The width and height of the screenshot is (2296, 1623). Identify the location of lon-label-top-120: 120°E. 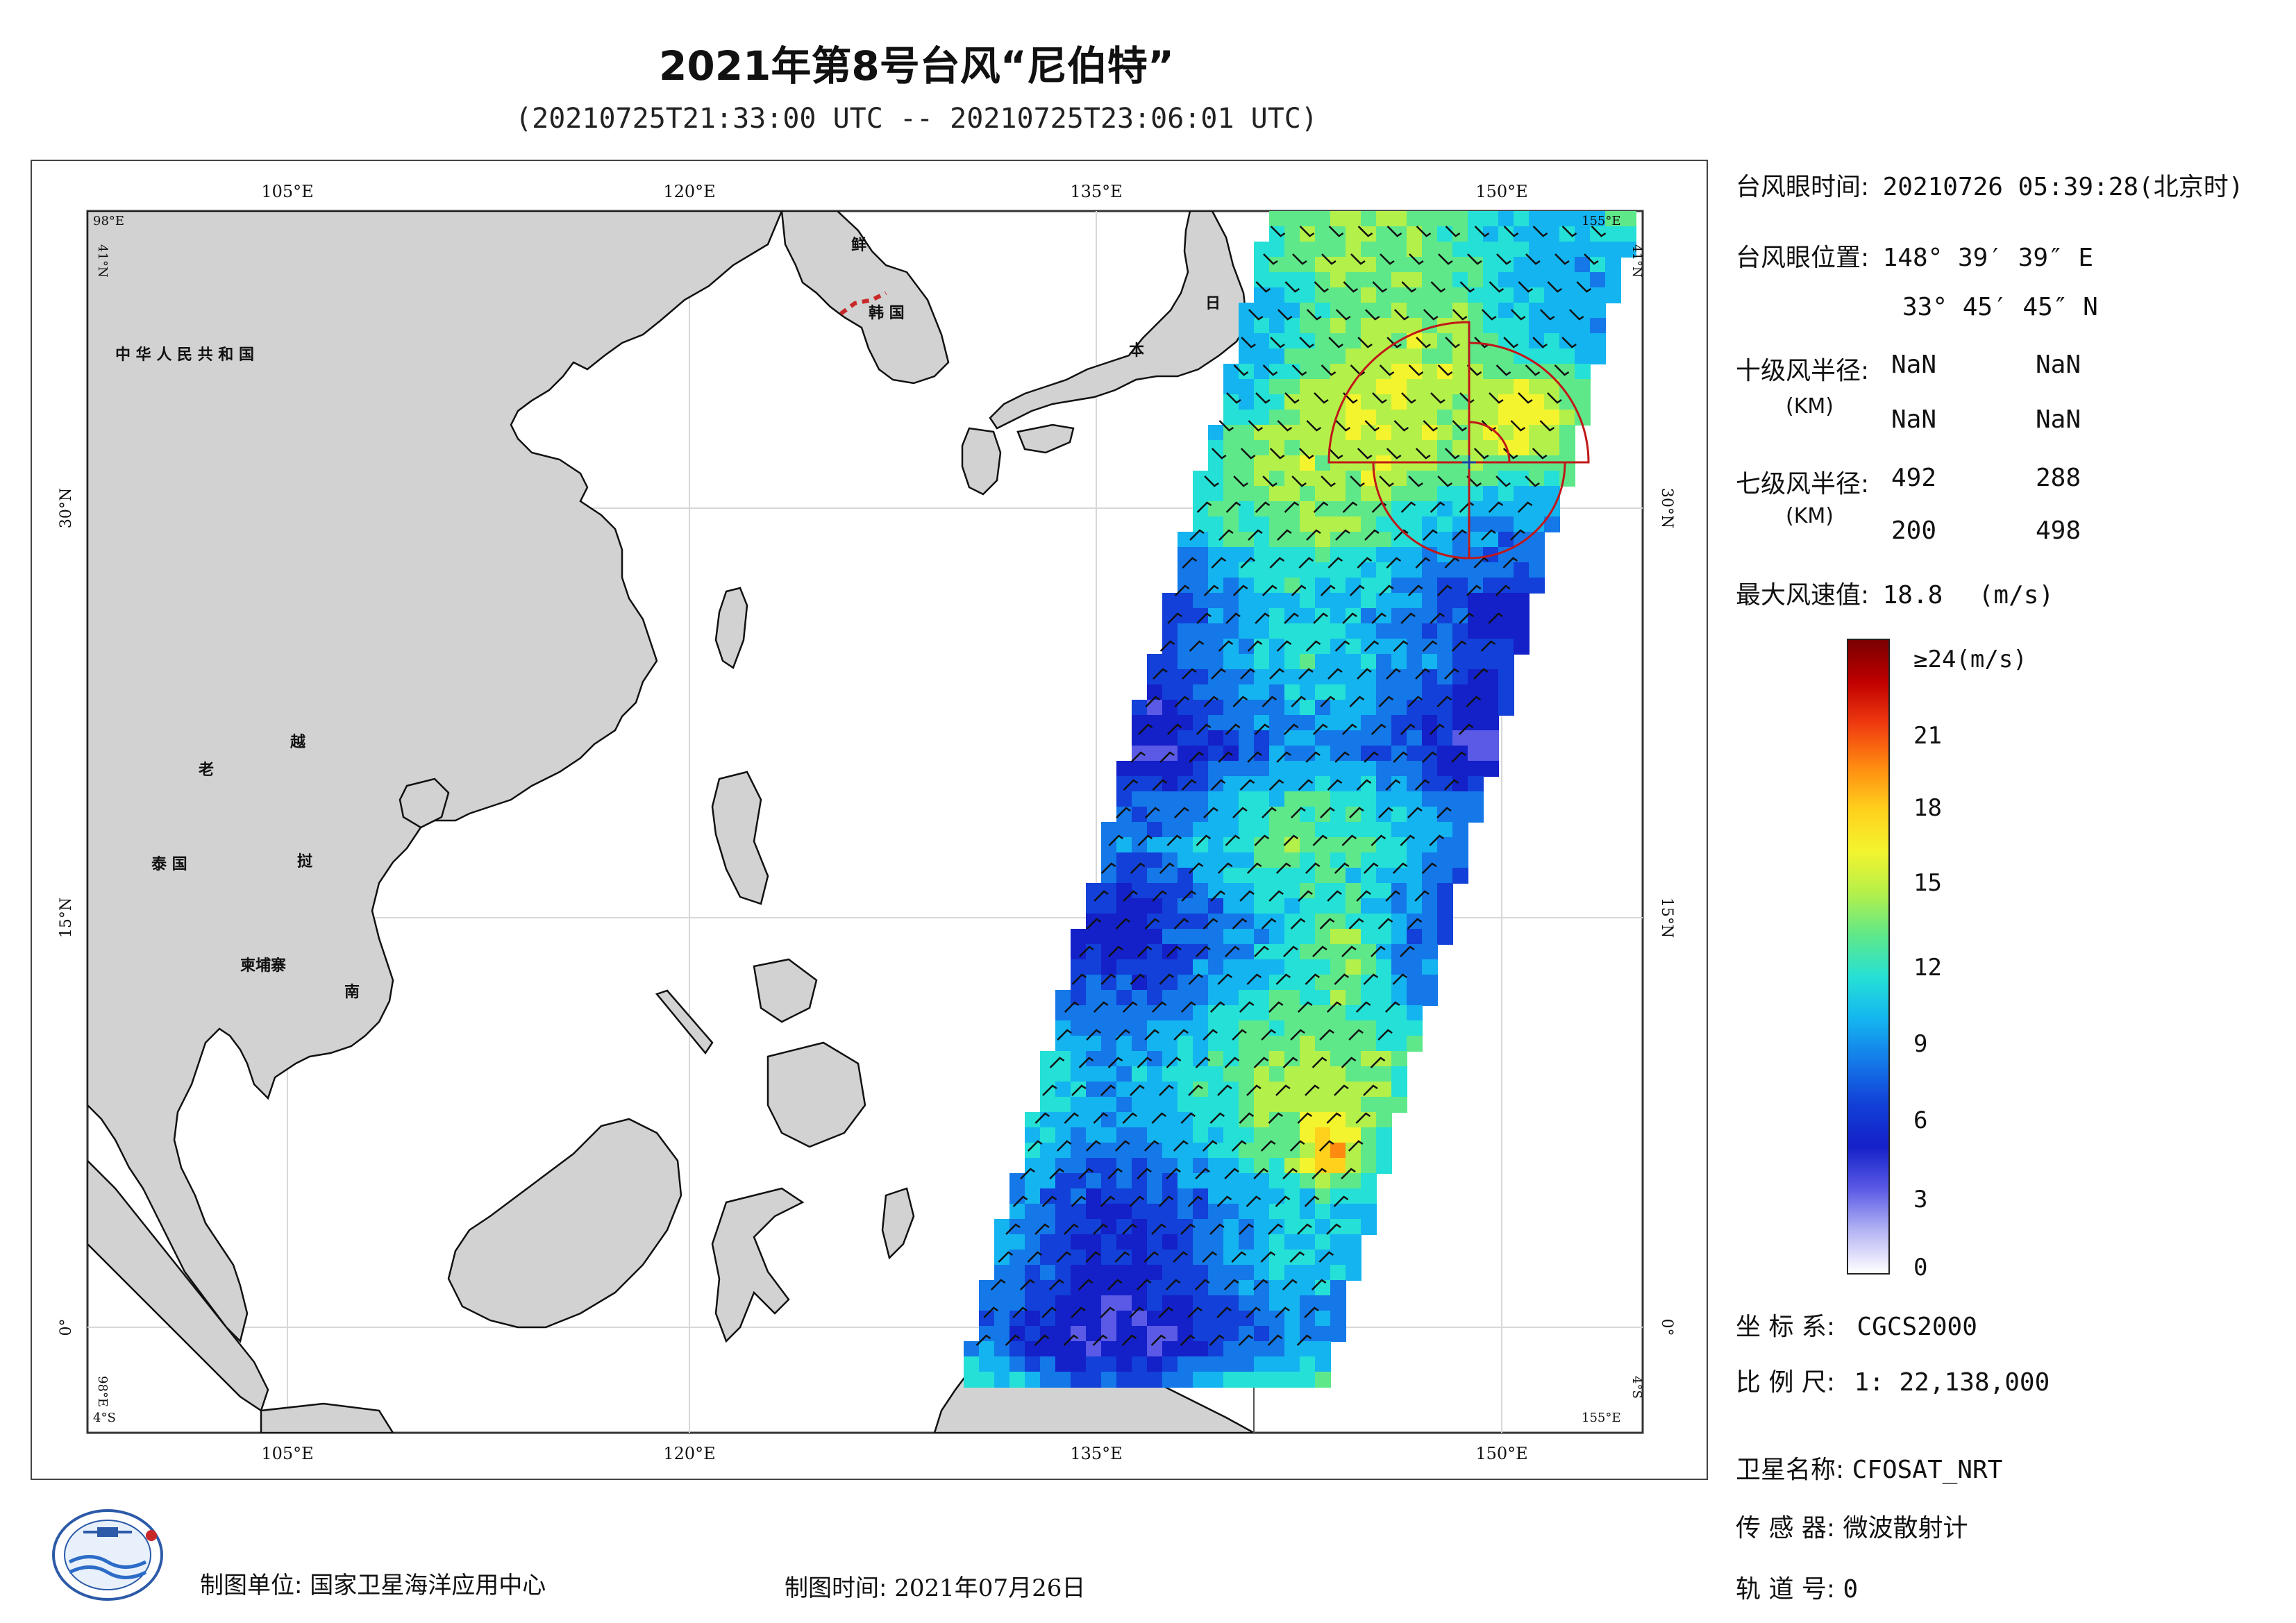
(689, 191).